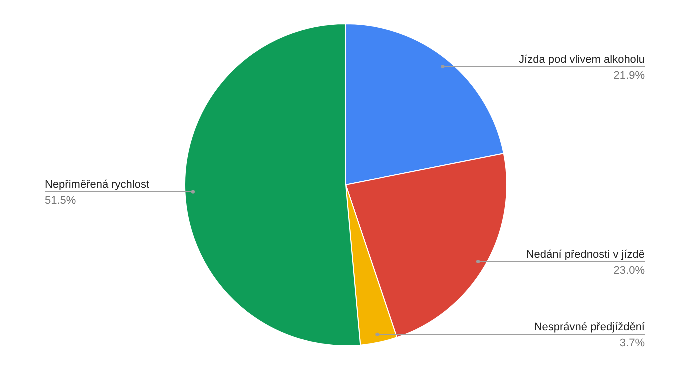  I want to click on data-label: 21.9%, so click(630, 76).